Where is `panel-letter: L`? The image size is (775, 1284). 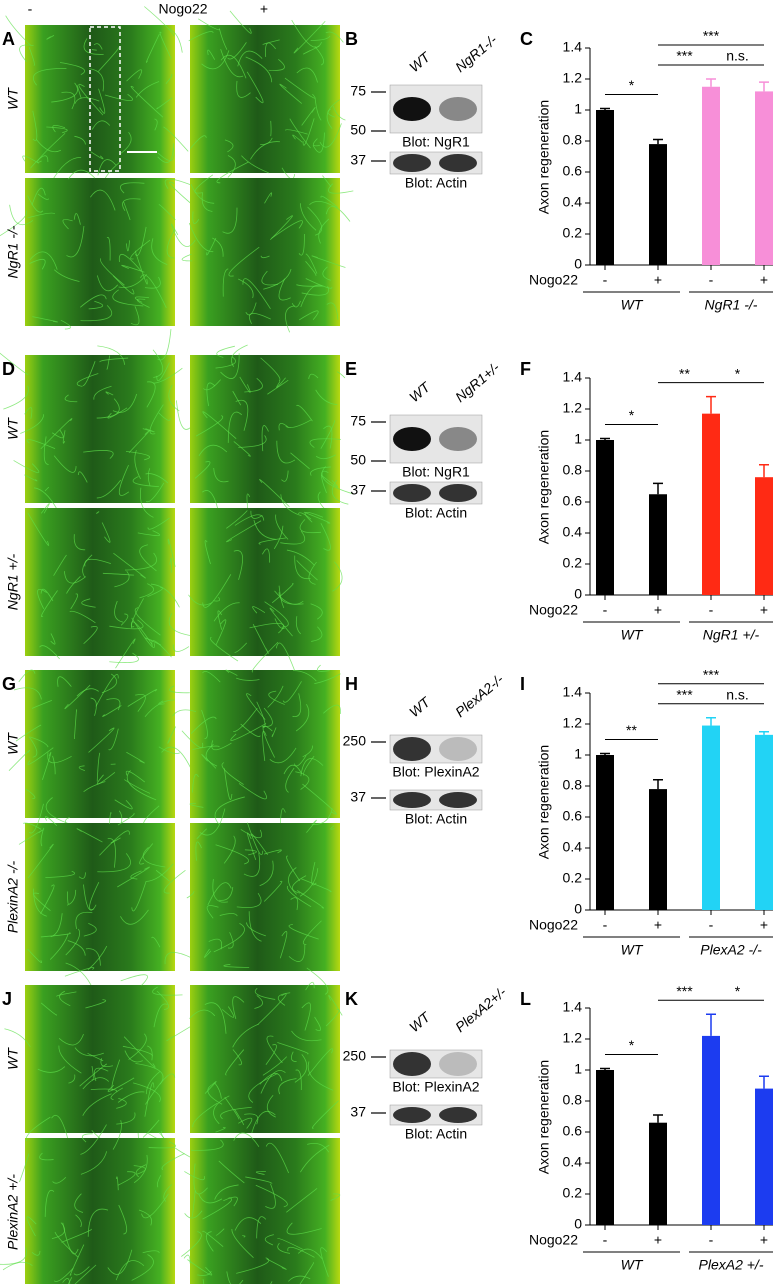 panel-letter: L is located at coordinates (525, 999).